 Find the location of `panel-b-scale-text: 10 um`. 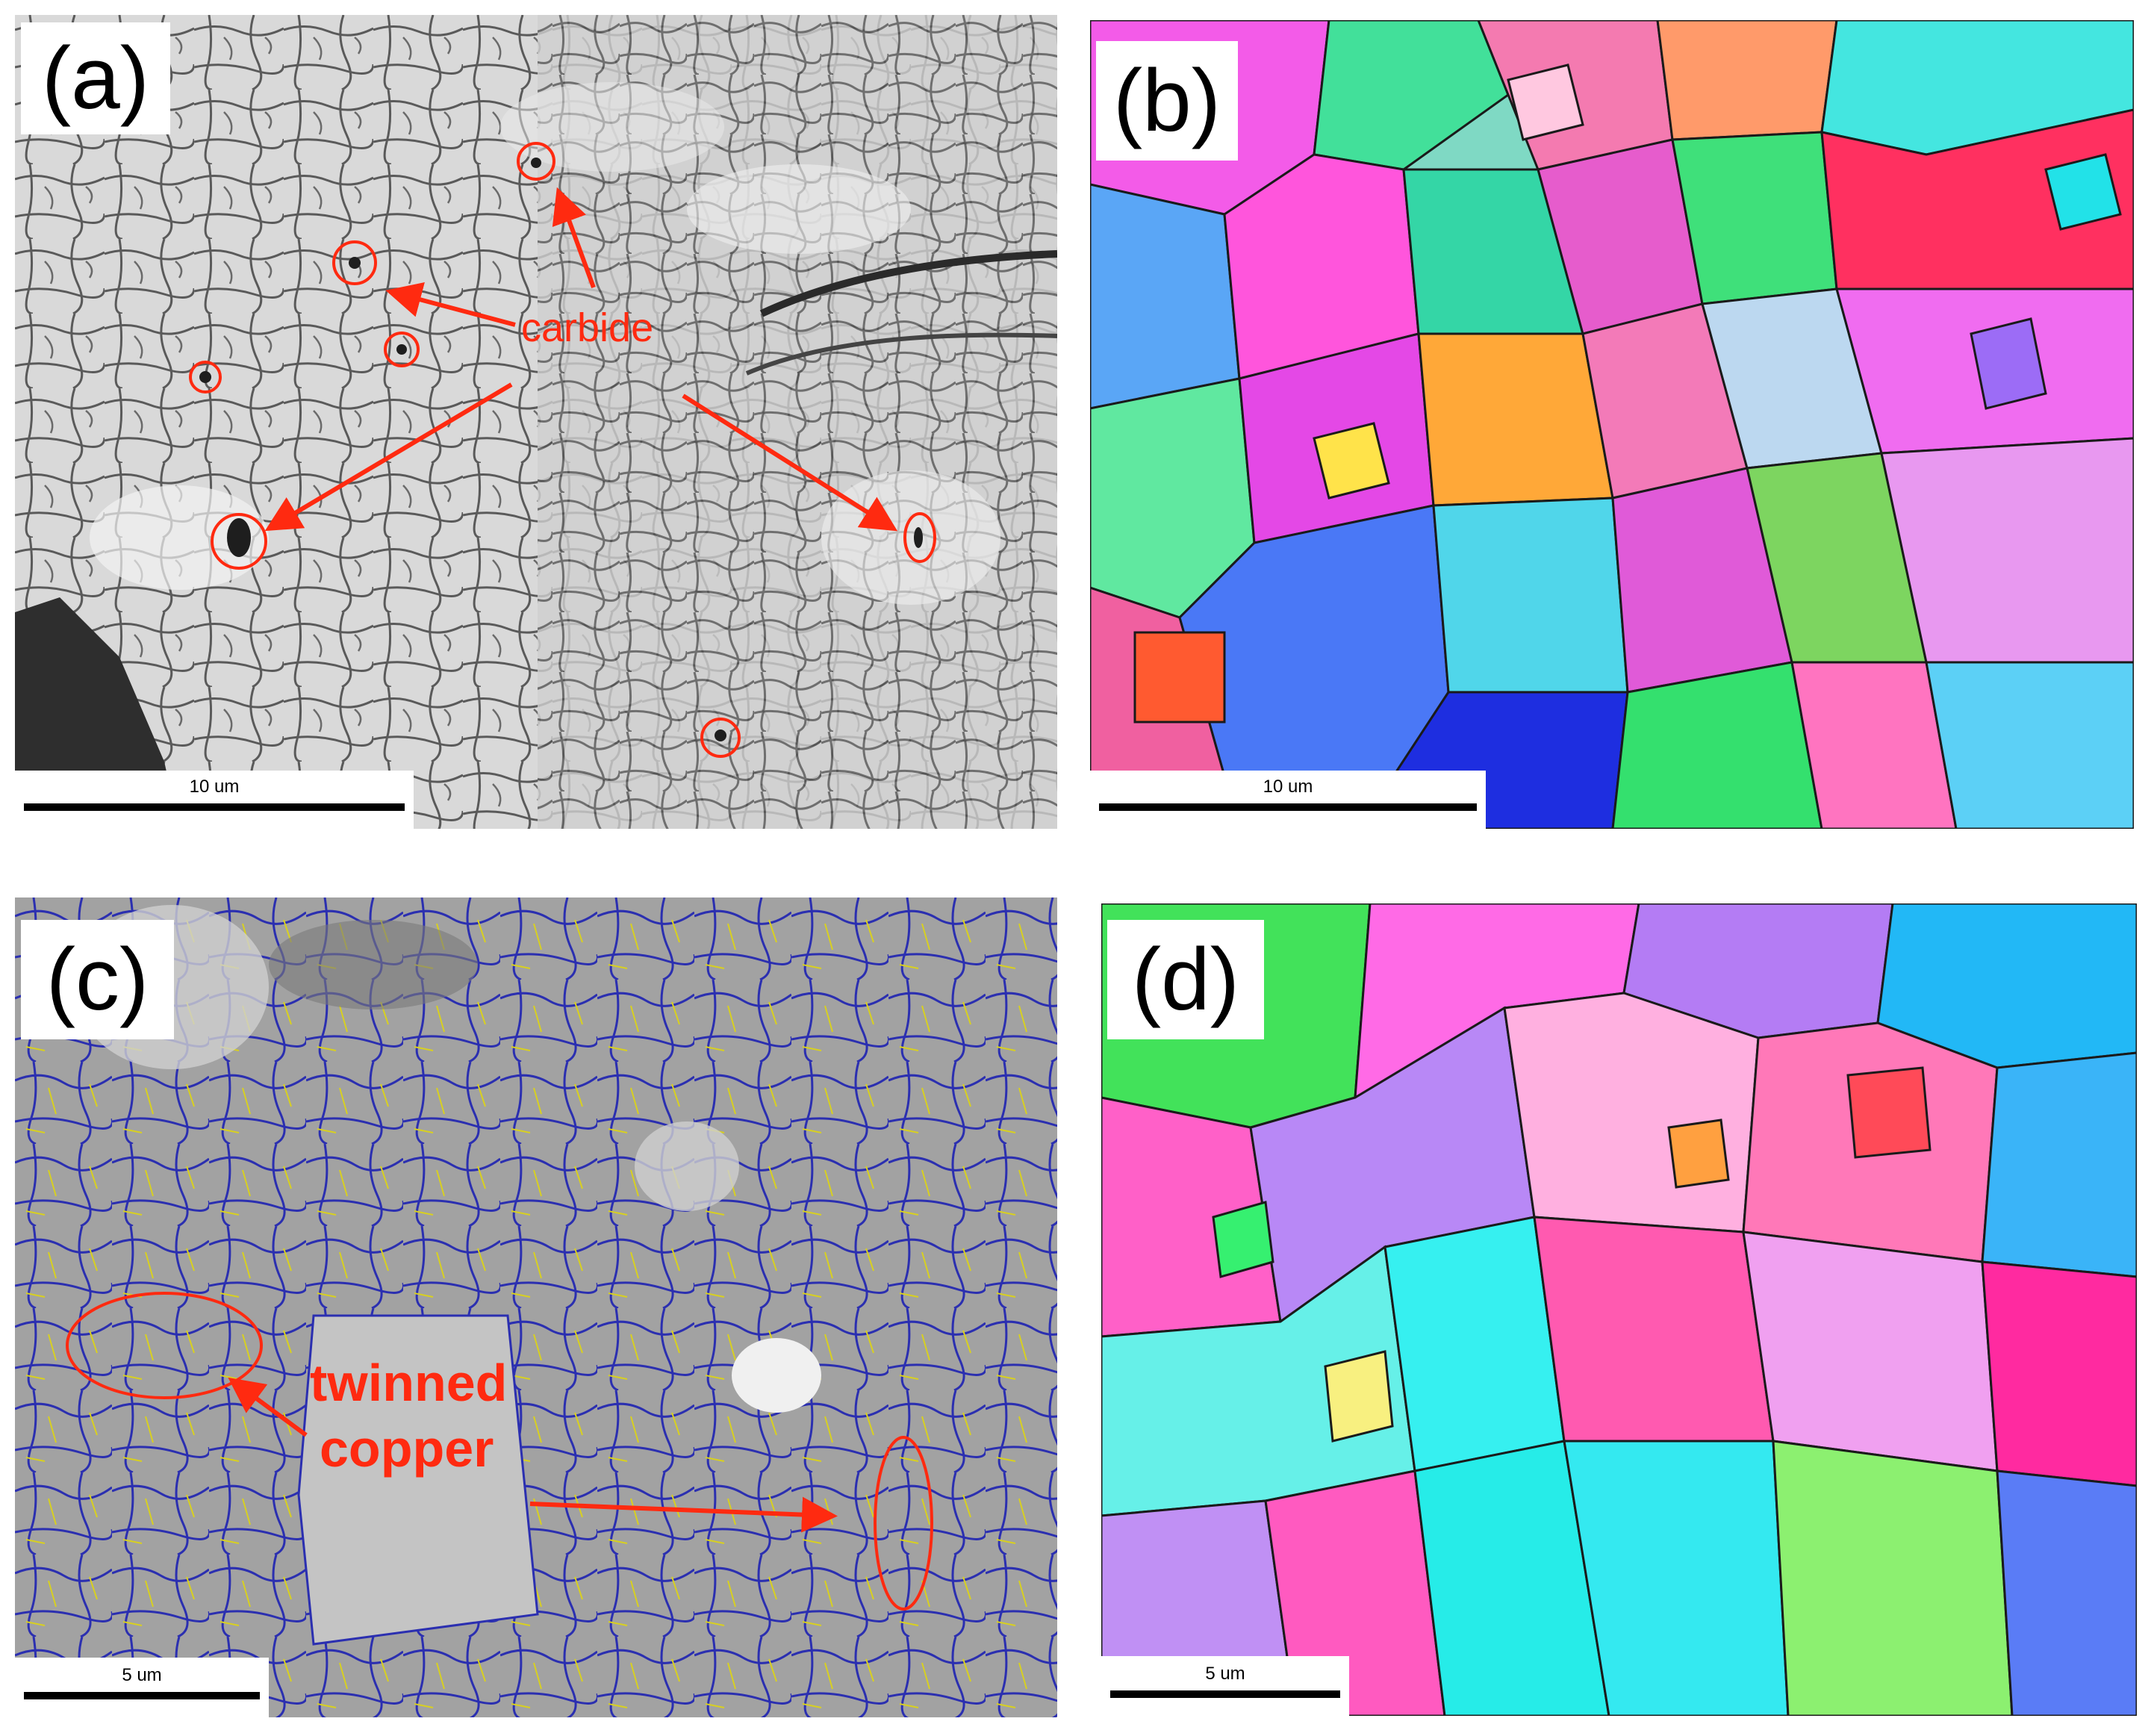

panel-b-scale-text: 10 um is located at coordinates (1288, 787).